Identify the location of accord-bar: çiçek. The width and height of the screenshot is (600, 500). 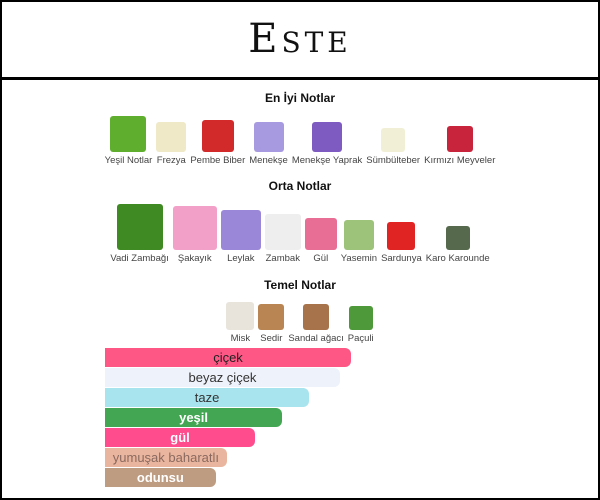
(228, 357).